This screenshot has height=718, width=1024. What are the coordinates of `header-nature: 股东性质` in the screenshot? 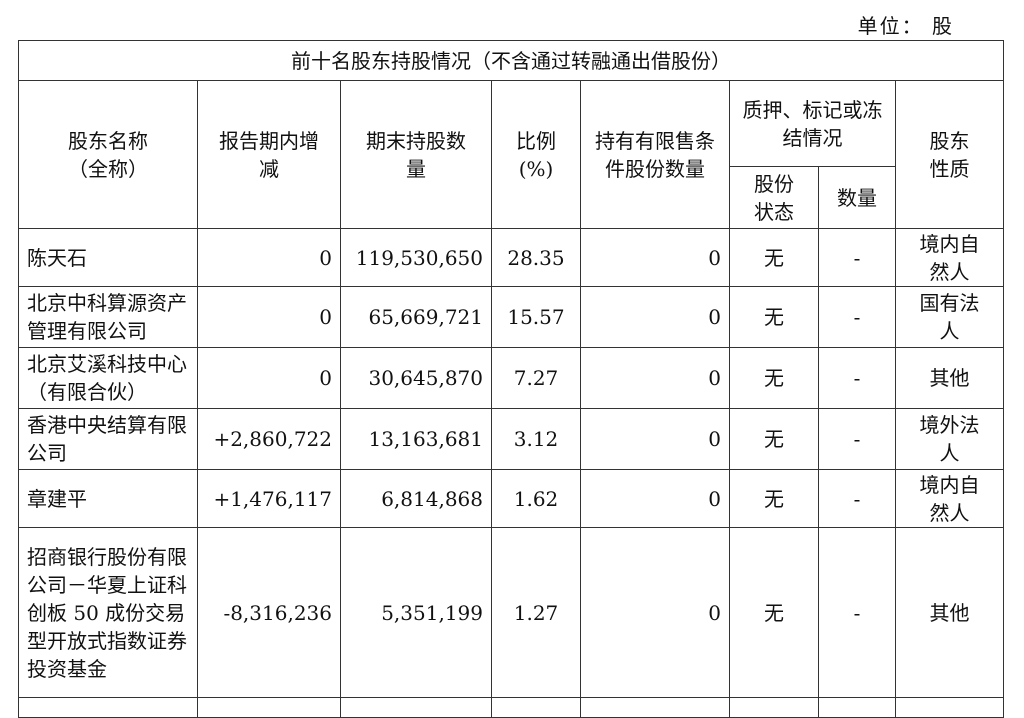 It's located at (949, 154).